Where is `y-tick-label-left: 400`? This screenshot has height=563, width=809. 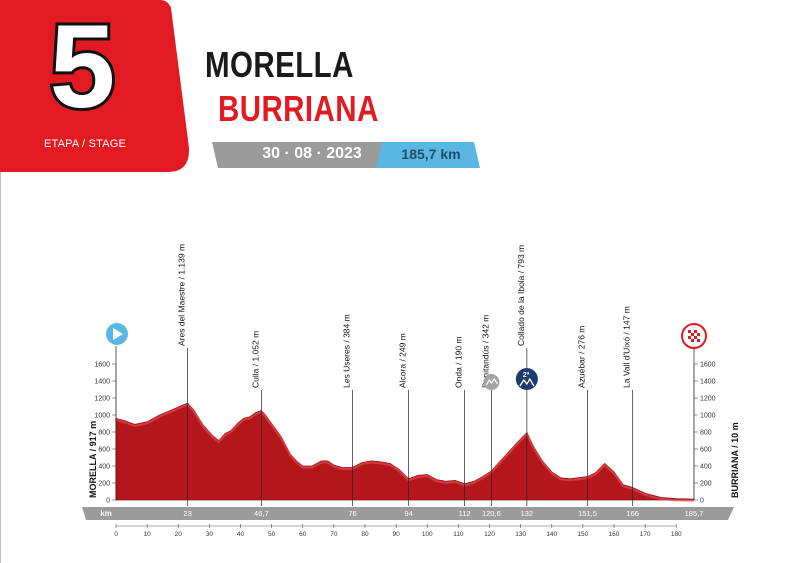
y-tick-label-left: 400 is located at coordinates (104, 467).